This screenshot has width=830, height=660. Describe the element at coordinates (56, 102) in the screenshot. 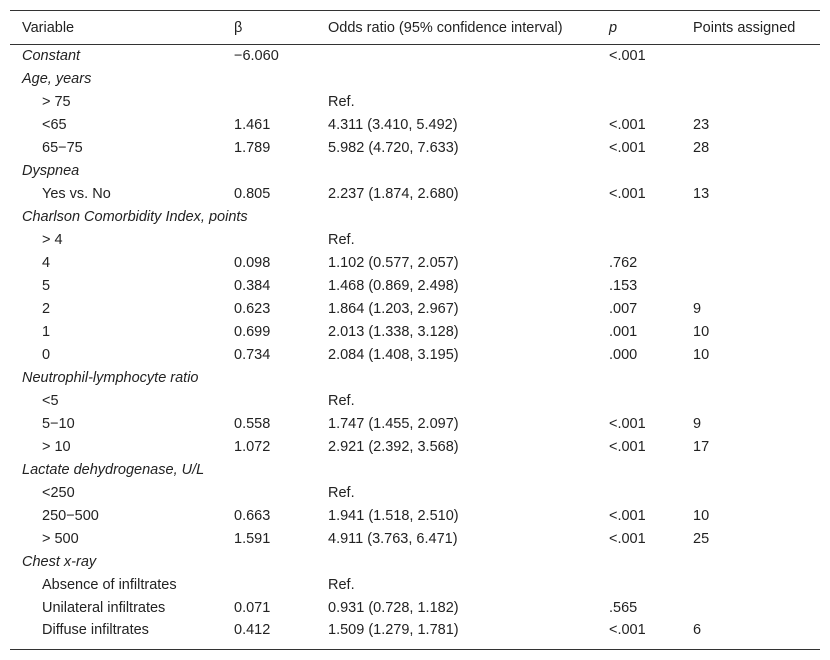

I see `row-label: > 75` at that location.